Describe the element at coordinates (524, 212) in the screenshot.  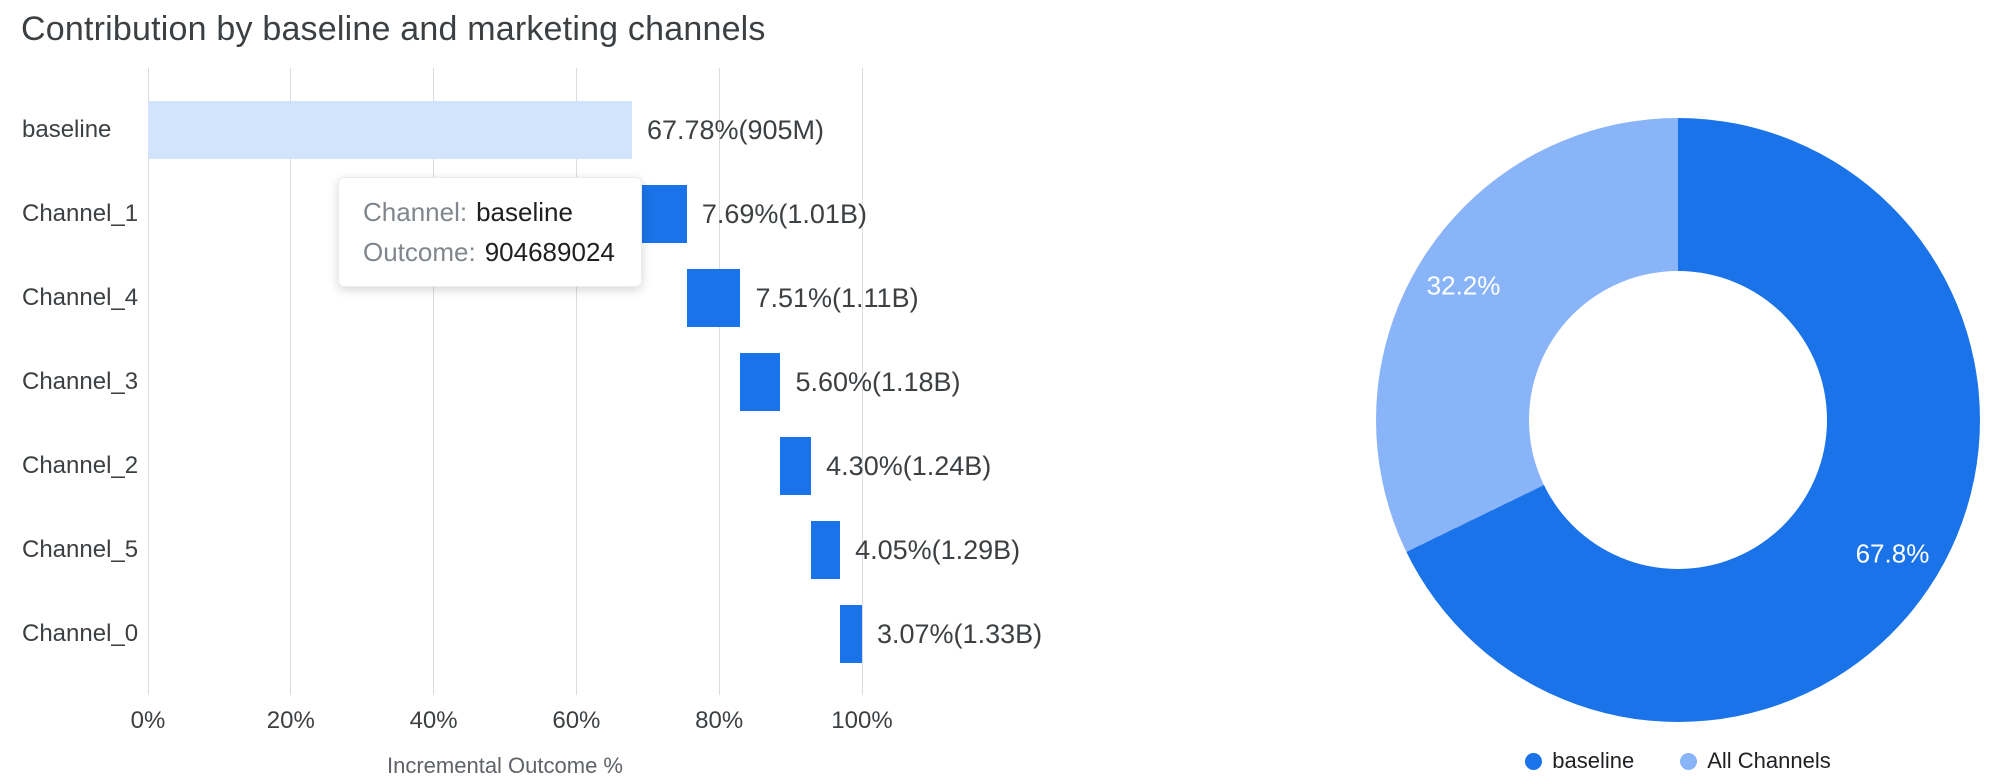
I see `tooltip-channel-value: baseline` at that location.